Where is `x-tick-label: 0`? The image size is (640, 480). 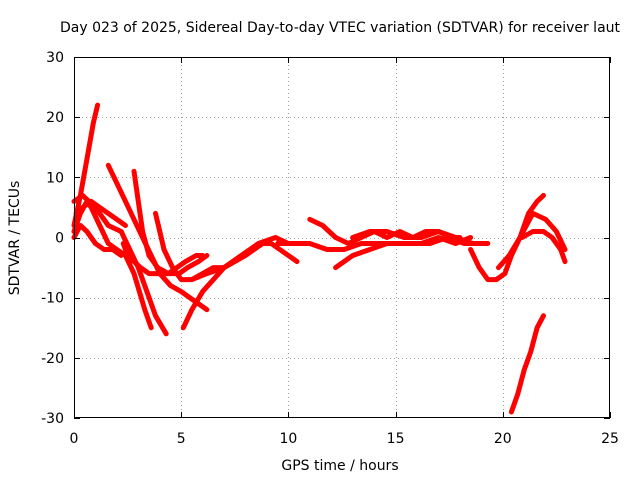
x-tick-label: 0 is located at coordinates (74, 439).